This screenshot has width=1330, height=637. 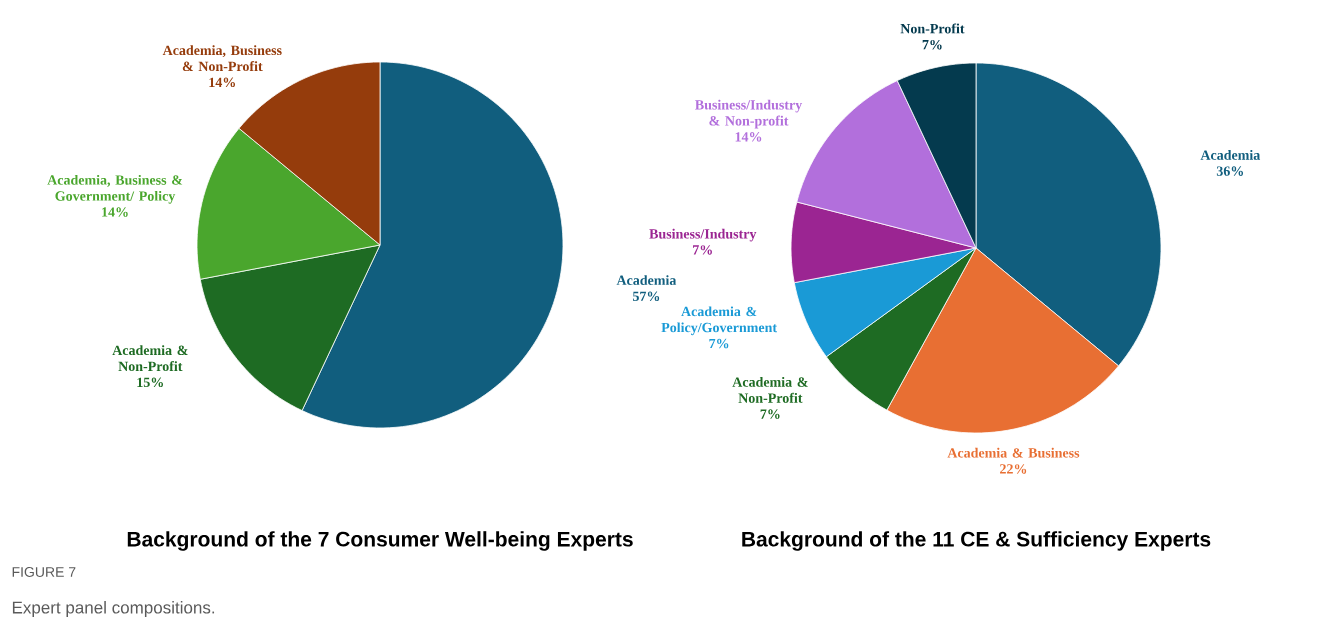 I want to click on text: Background of the 11 CE & Sufficiency Experts, so click(x=976, y=541).